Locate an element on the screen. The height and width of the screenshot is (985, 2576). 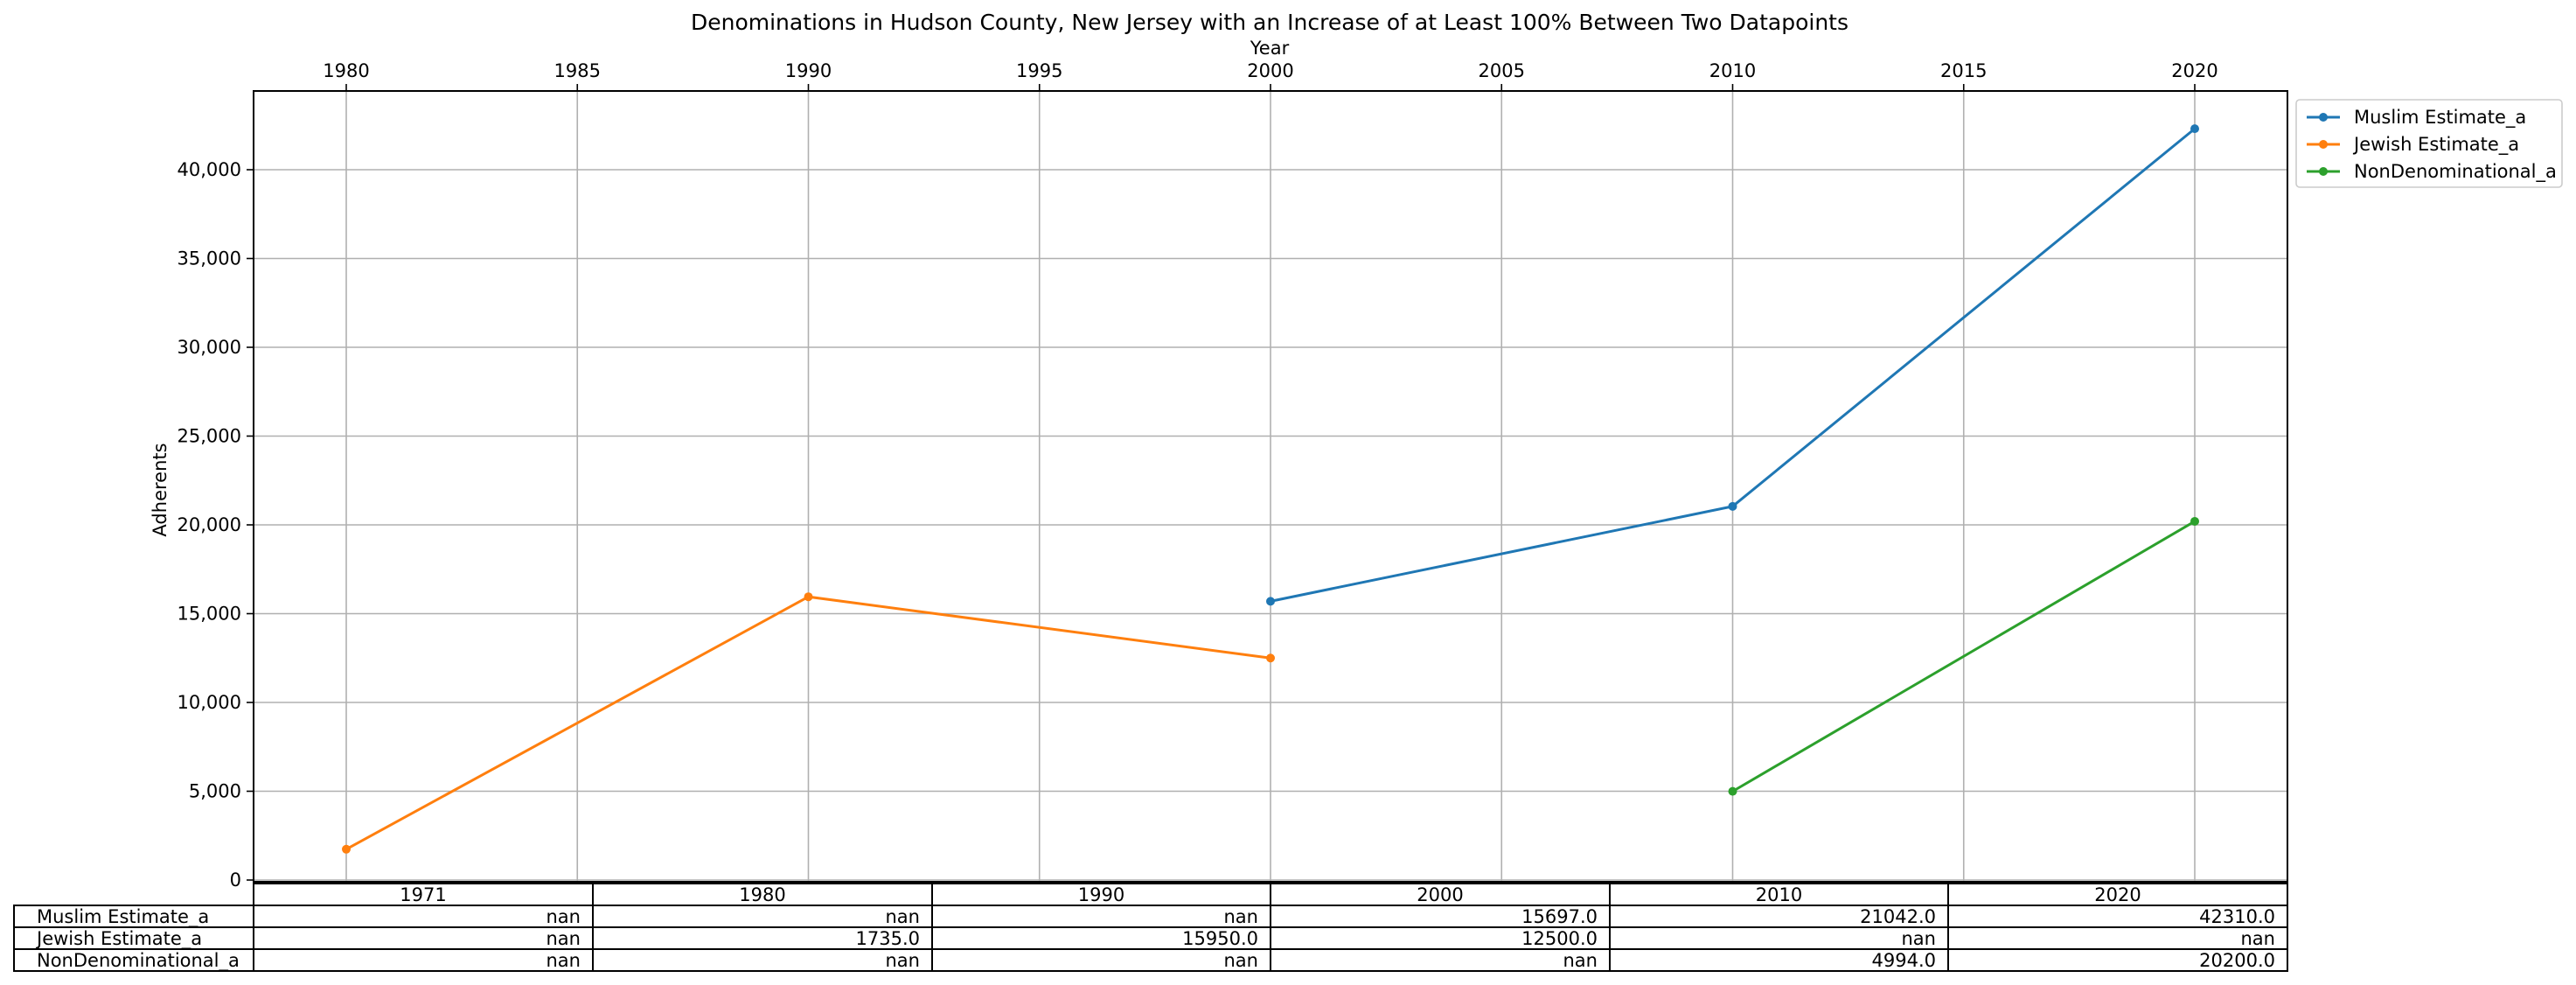
x-tick-label: 1990 is located at coordinates (808, 70).